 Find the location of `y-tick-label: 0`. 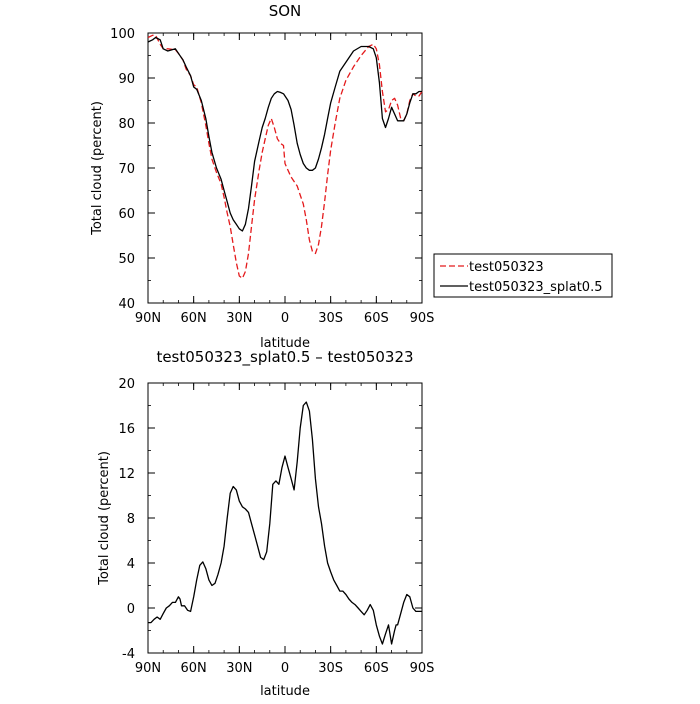

y-tick-label: 0 is located at coordinates (131, 609).